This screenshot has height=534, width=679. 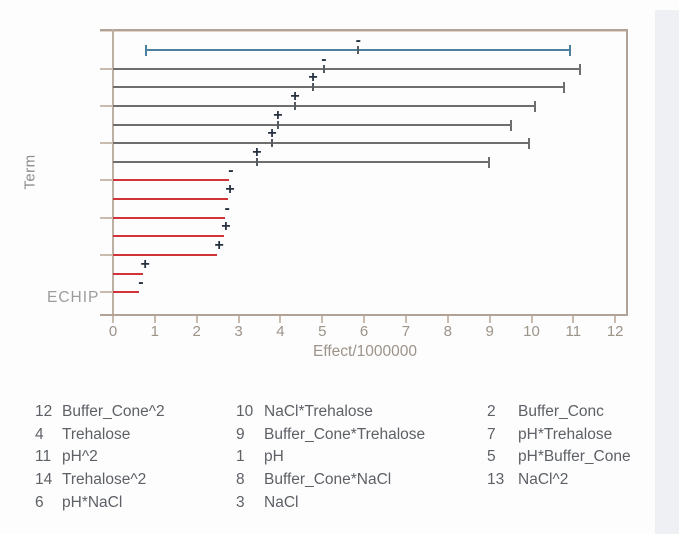 I want to click on legend-term-number: 11, so click(x=43, y=457).